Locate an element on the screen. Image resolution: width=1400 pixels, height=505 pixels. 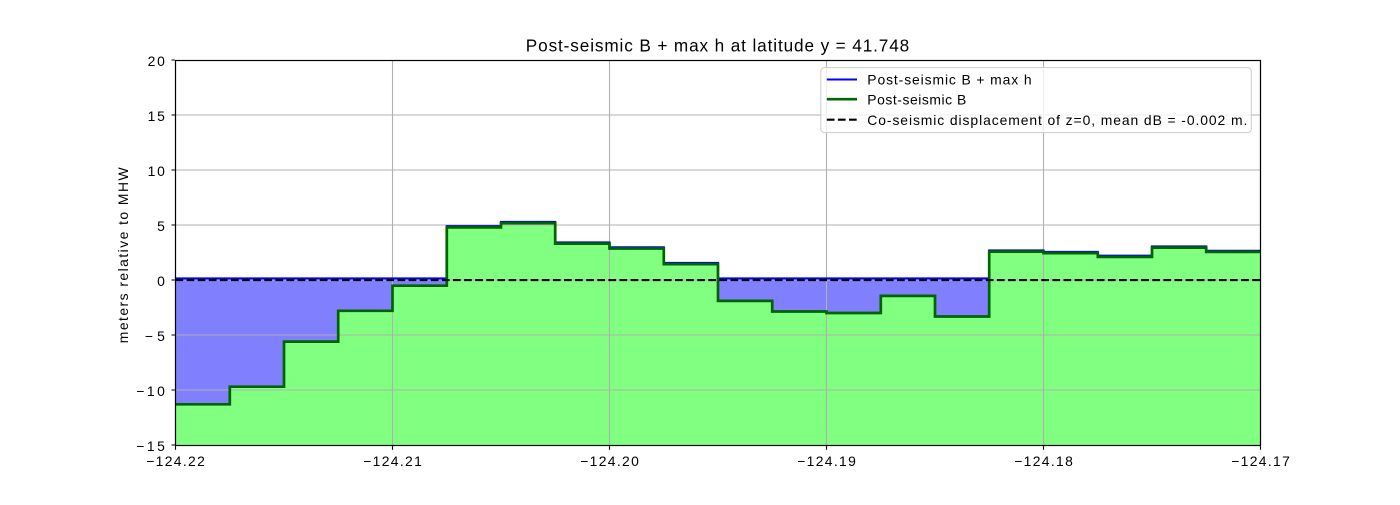
svg-text: −124.21 is located at coordinates (392, 461).